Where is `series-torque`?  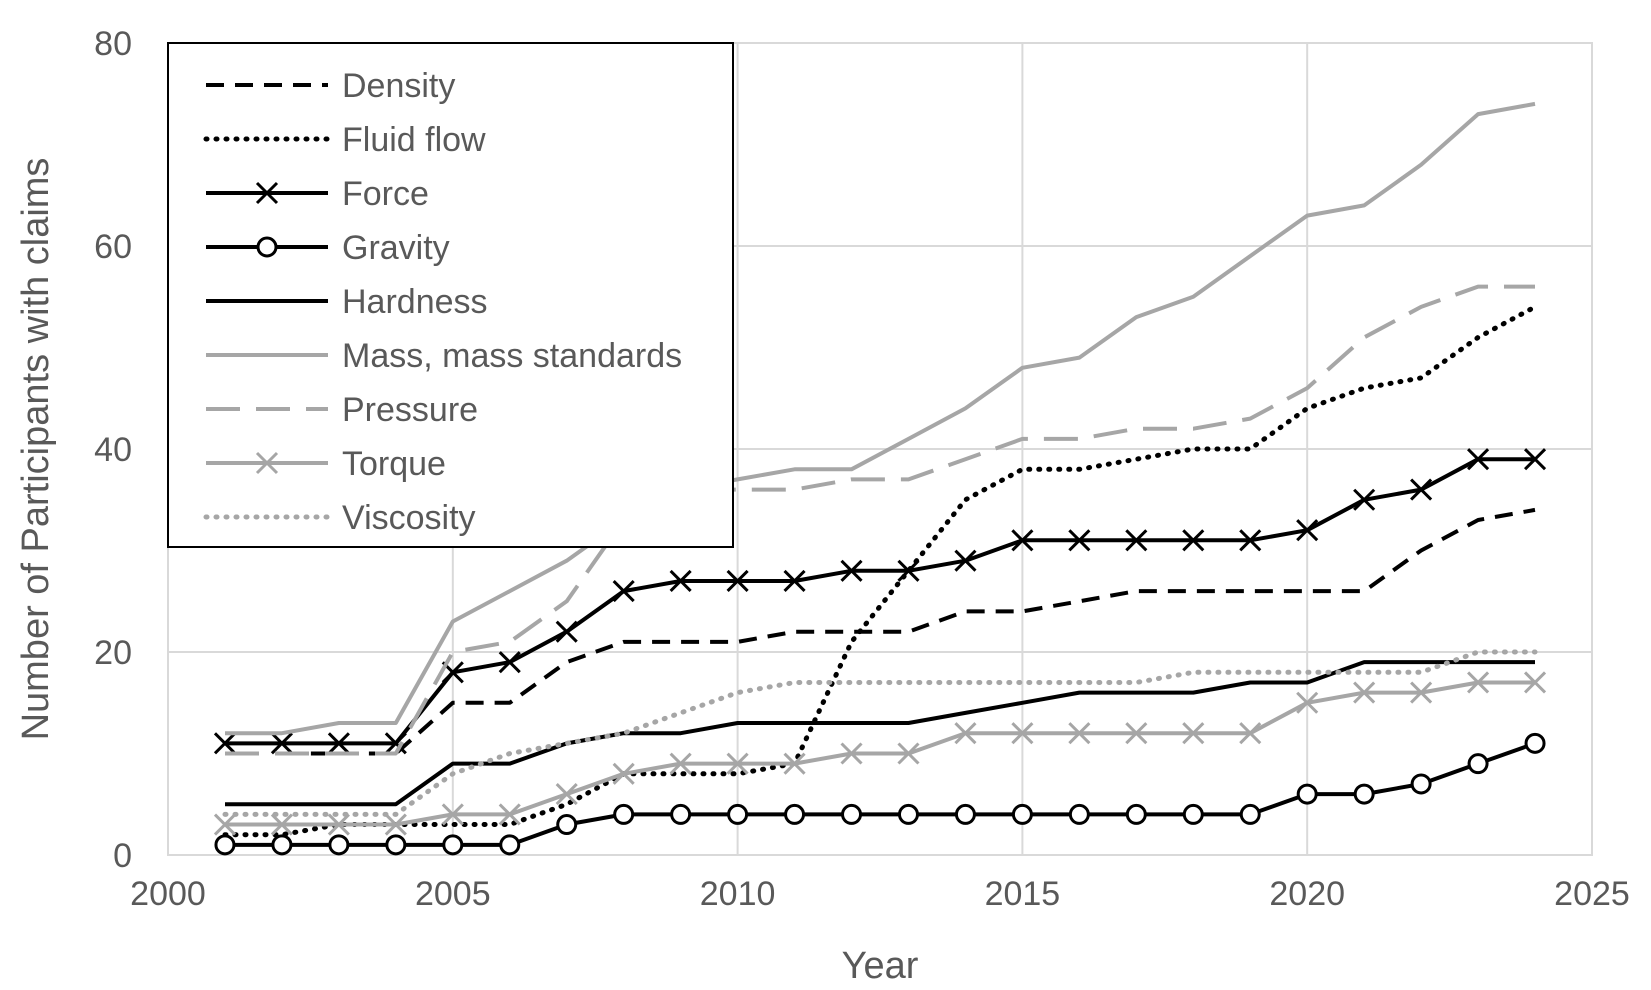
series-torque is located at coordinates (880, 753).